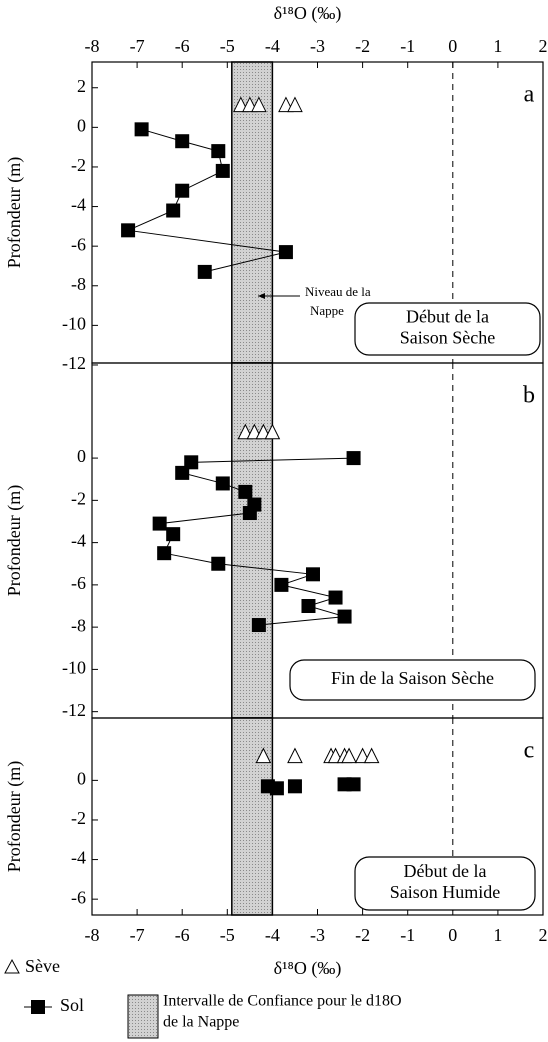  Describe the element at coordinates (529, 95) in the screenshot. I see `panel-label: a` at that location.